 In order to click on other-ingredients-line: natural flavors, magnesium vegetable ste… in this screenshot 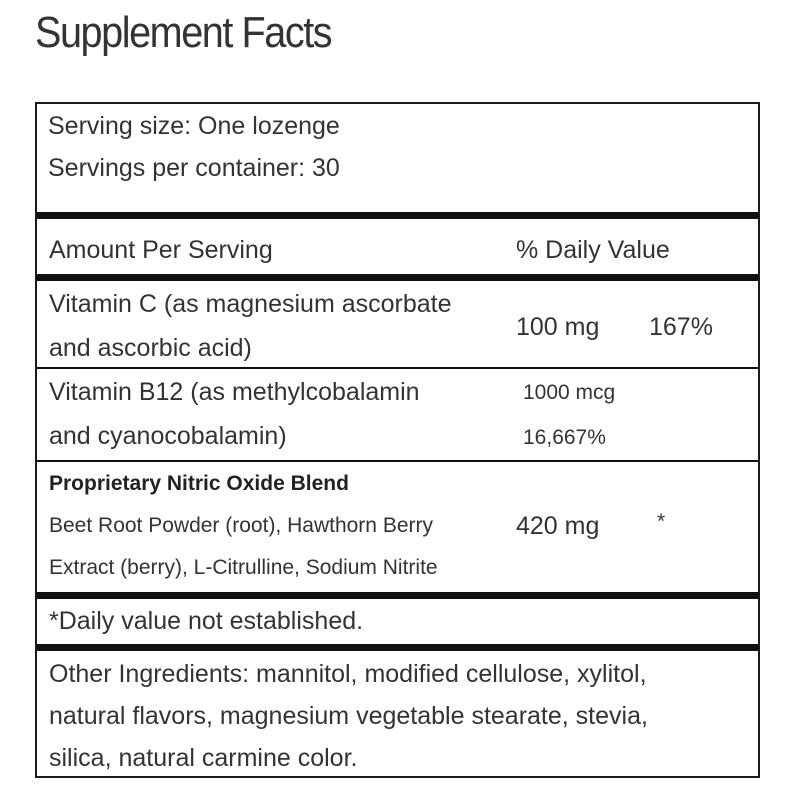, I will do `click(348, 716)`.